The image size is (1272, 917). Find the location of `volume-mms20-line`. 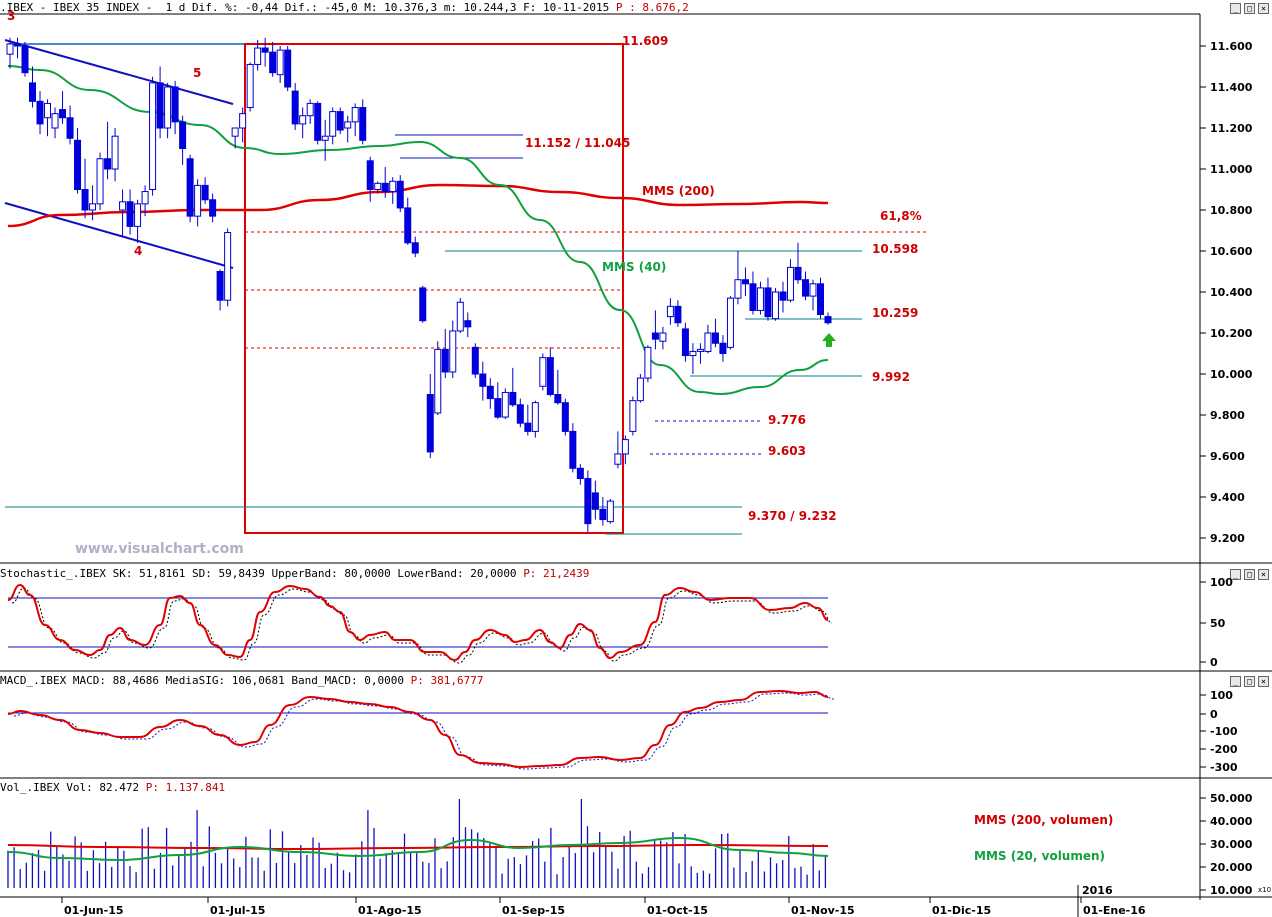

volume-mms20-line is located at coordinates (418, 849).